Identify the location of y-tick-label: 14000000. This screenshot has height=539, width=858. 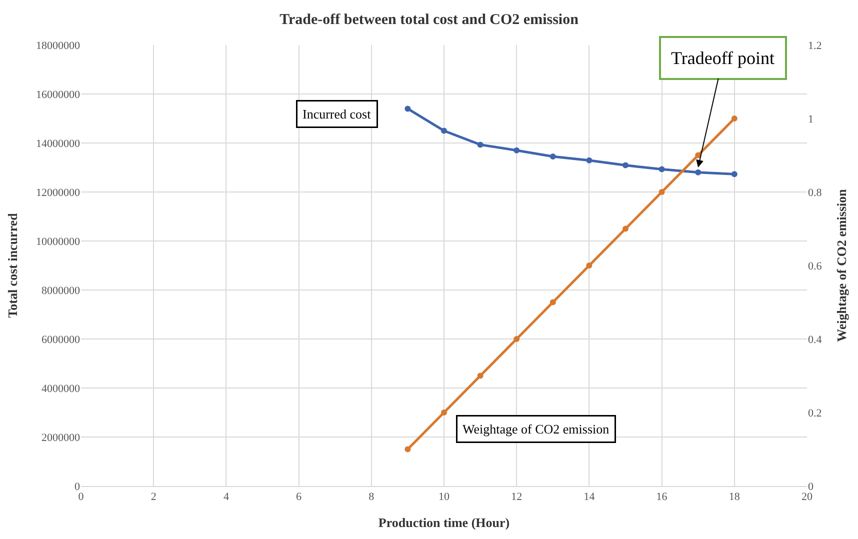
(58, 144).